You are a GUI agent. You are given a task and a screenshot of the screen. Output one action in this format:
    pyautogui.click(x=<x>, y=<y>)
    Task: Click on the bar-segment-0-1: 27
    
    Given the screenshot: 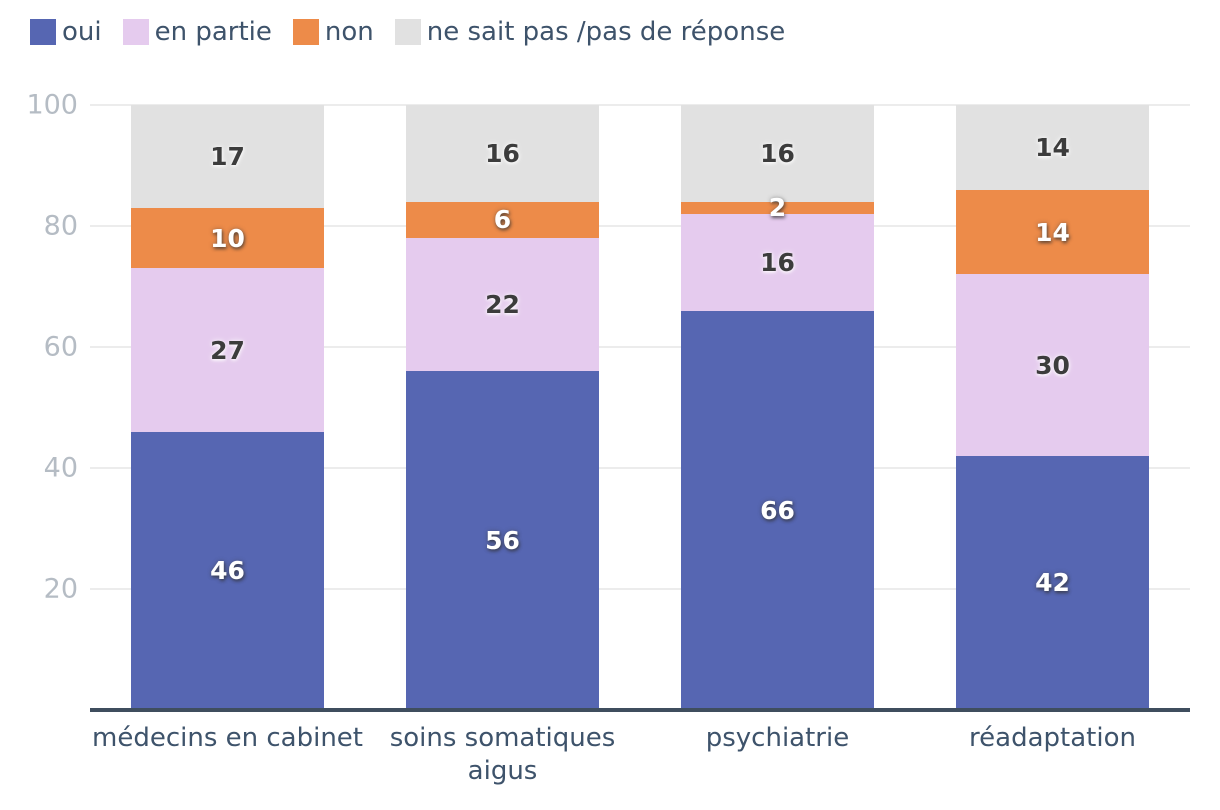 What is the action you would take?
    pyautogui.click(x=227, y=350)
    